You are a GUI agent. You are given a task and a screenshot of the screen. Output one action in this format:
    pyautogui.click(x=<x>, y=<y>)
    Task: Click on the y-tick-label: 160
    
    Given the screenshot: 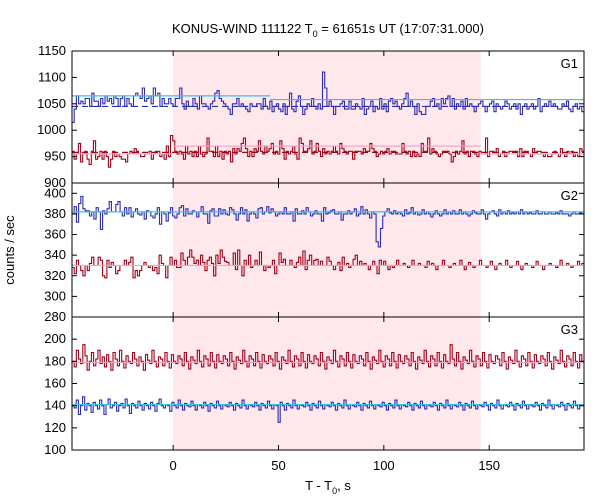 What is the action you would take?
    pyautogui.click(x=55, y=383)
    